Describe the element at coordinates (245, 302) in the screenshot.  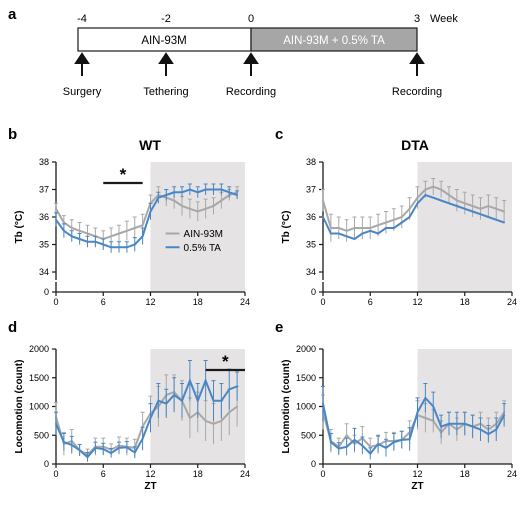
I see `chart-b-x-tick-label: 24` at that location.